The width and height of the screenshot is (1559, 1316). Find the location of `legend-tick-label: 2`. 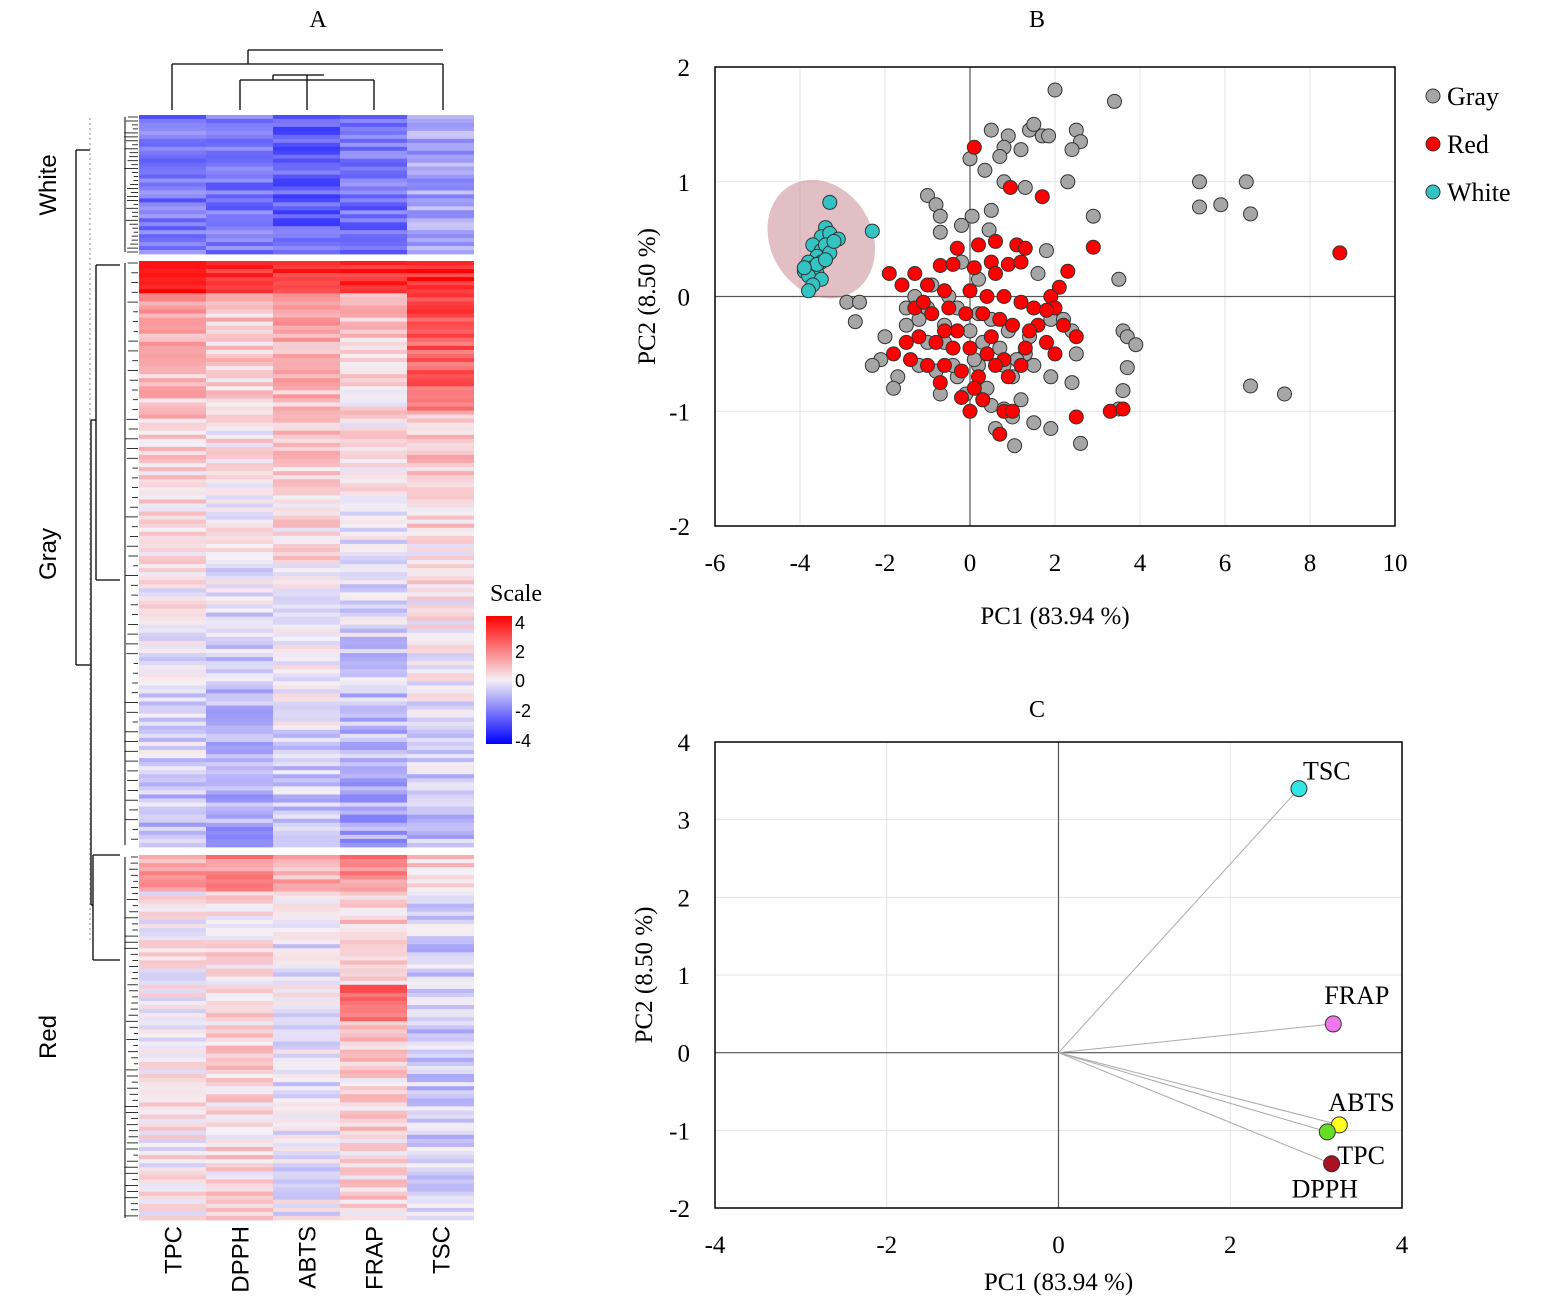

legend-tick-label: 2 is located at coordinates (520, 652).